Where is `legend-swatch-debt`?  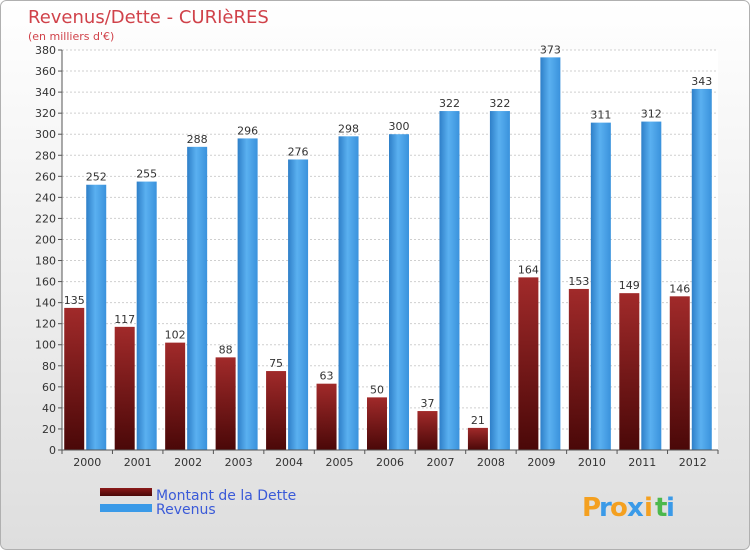 legend-swatch-debt is located at coordinates (126, 492).